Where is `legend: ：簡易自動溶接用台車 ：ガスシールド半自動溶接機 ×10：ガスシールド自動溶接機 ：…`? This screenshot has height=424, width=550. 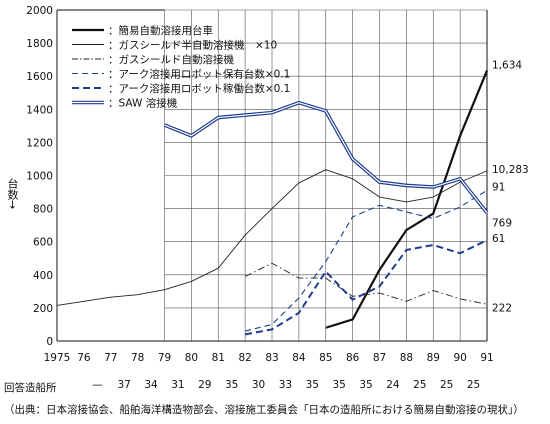
legend: ：簡易自動溶接用台車 ：ガスシールド半自動溶接機 ×10：ガスシールド自動溶接機 ：… is located at coordinates (181, 67).